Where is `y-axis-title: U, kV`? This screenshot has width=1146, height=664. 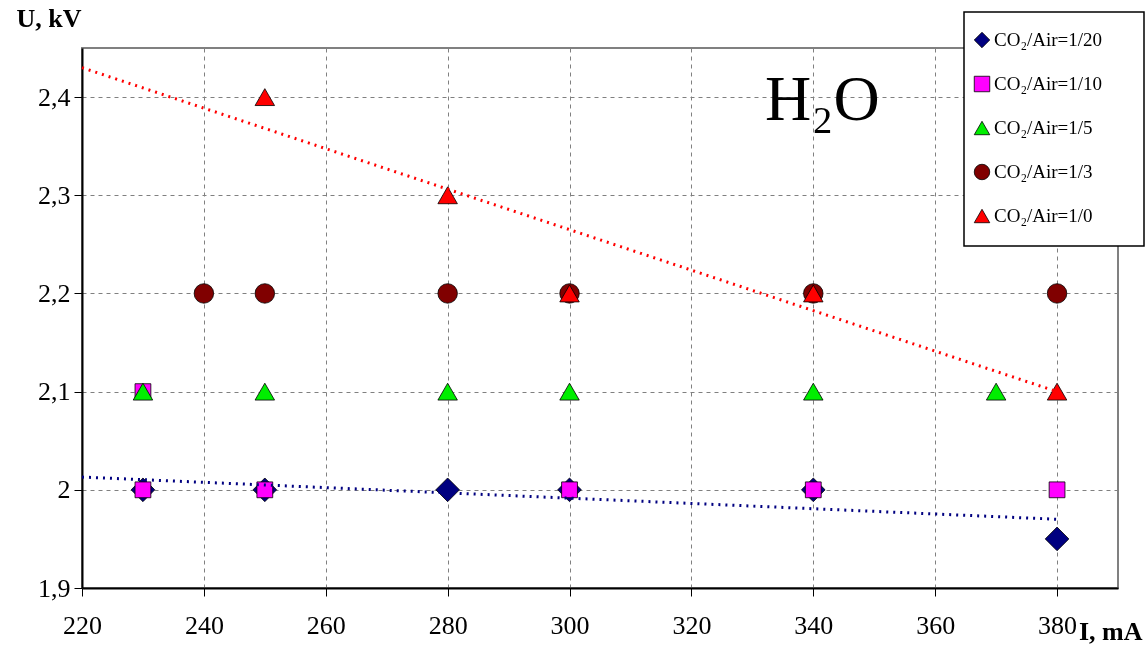
y-axis-title: U, kV is located at coordinates (49, 18).